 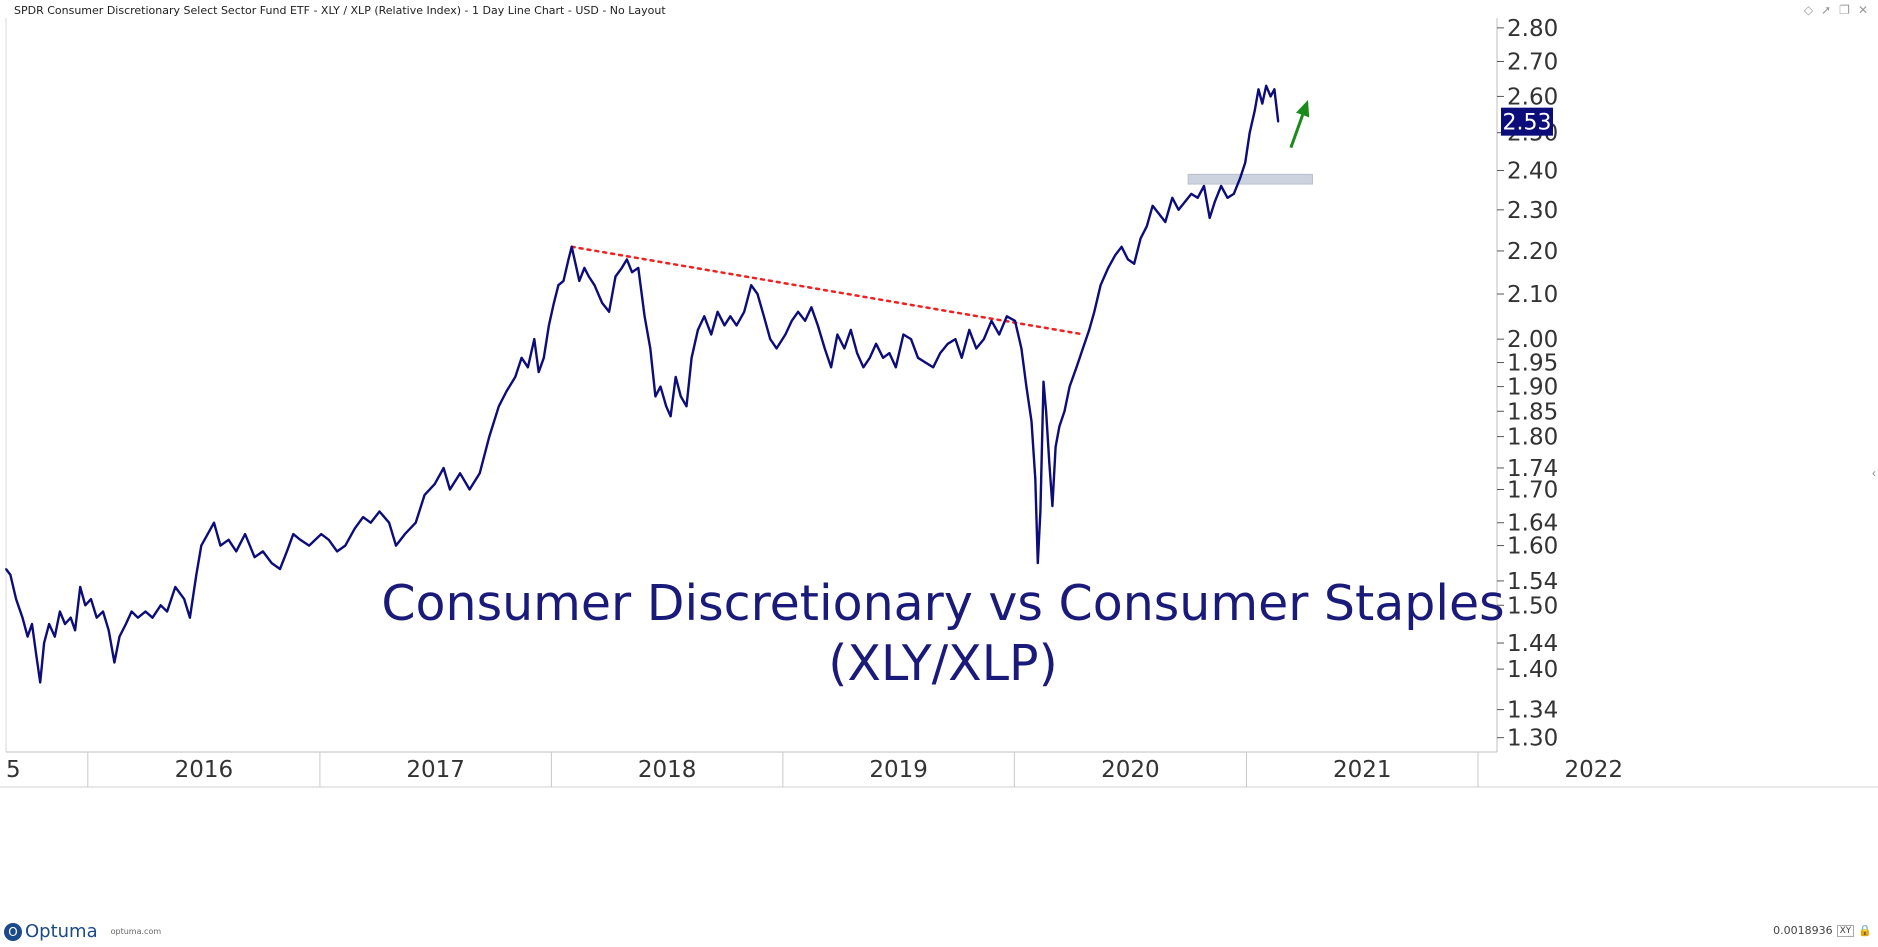 What do you see at coordinates (1532, 438) in the screenshot?
I see `y-tick-label: 1.80` at bounding box center [1532, 438].